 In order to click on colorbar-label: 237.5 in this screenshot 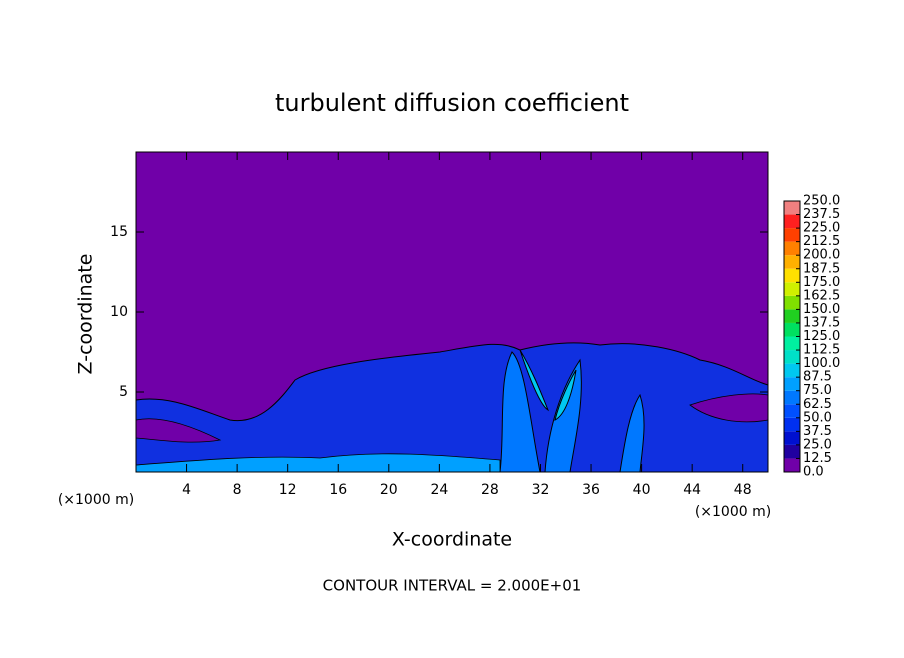, I will do `click(821, 214)`.